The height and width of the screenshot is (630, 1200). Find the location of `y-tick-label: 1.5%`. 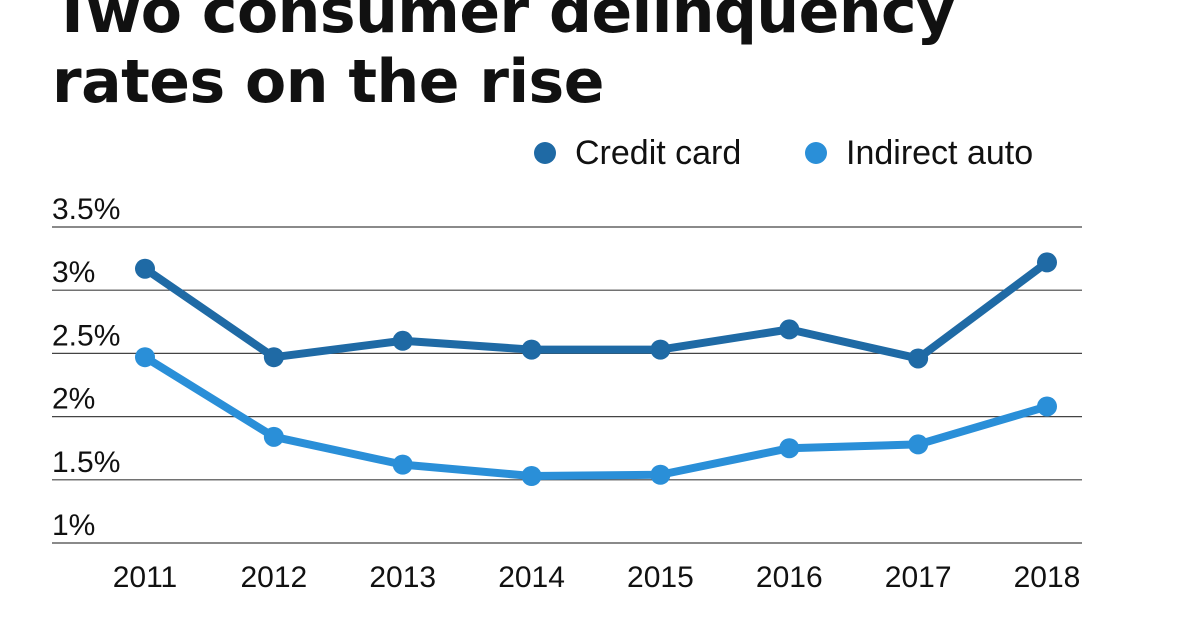

y-tick-label: 1.5% is located at coordinates (86, 462).